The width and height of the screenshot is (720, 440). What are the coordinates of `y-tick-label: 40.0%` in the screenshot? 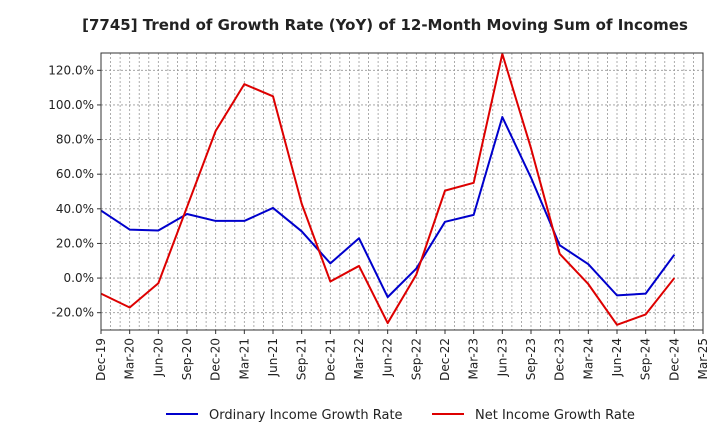 It's located at (75, 209).